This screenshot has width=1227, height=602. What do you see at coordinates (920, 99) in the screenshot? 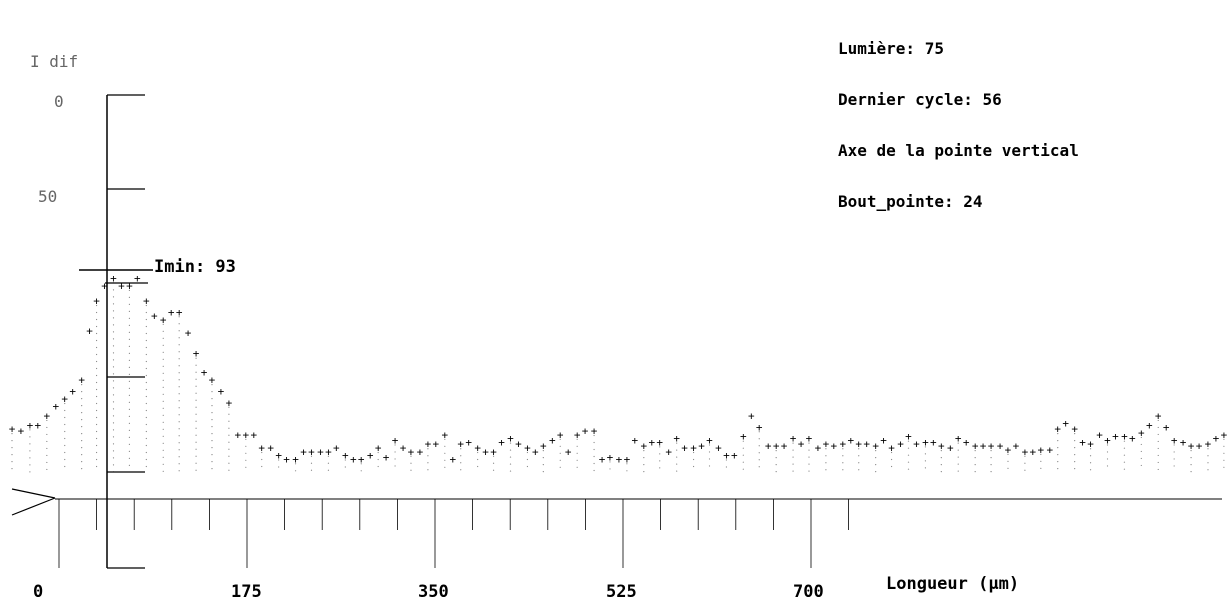
I see `dernier-cycle-text: Dernier cycle: 56` at bounding box center [920, 99].